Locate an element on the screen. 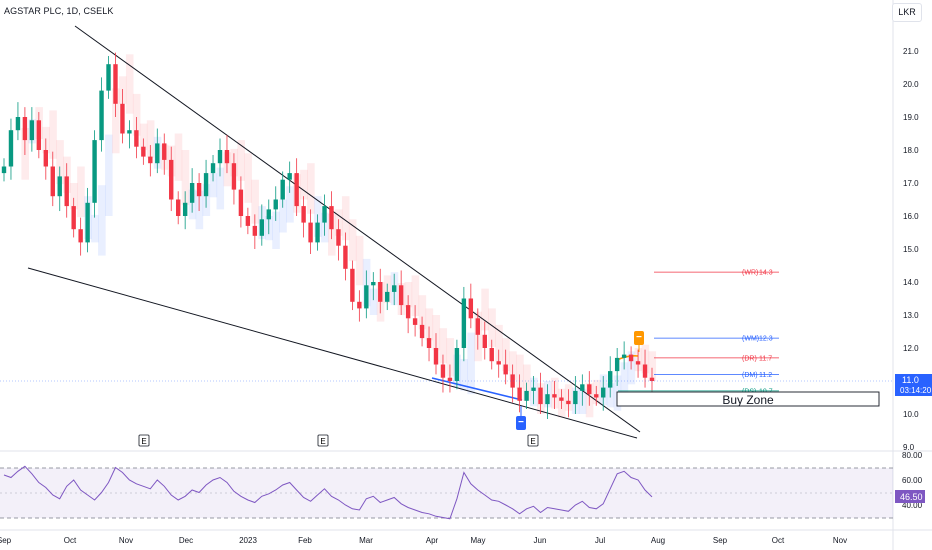  buy-zone-label: Buy Zone is located at coordinates (748, 400).